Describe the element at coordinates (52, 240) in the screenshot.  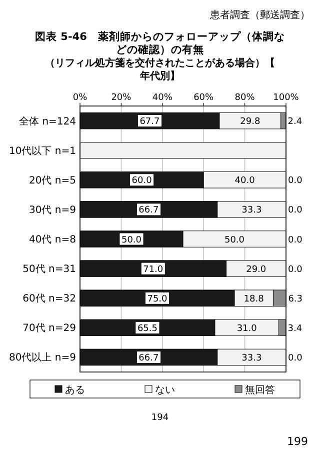
I see `y-tick-label: 40代 n=8` at that location.